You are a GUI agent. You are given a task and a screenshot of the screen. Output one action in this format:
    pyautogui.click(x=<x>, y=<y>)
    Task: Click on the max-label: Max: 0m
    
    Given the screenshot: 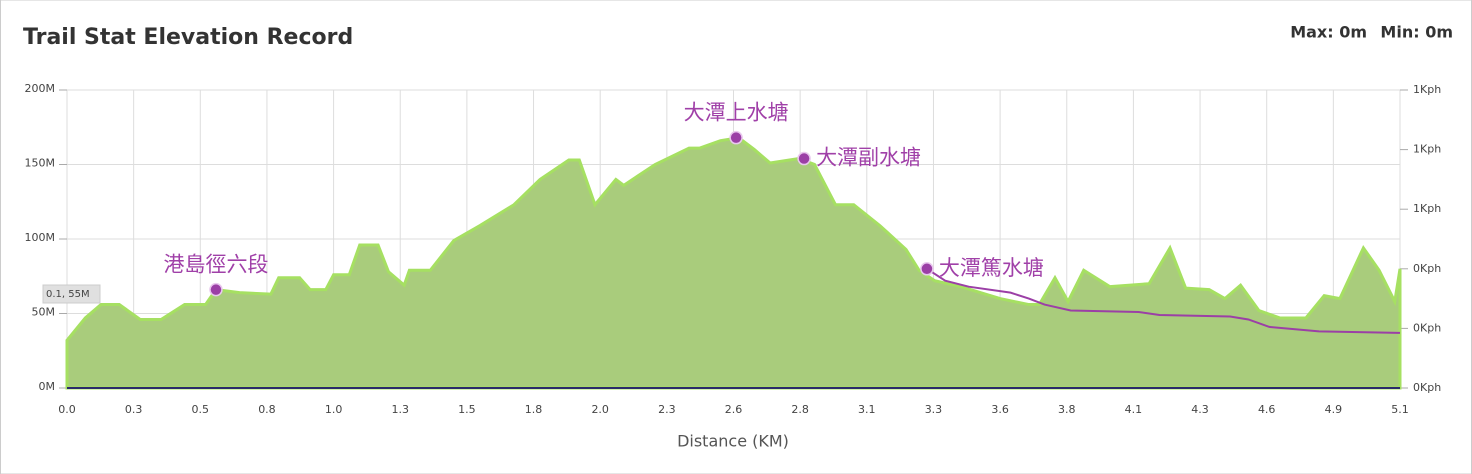 What is the action you would take?
    pyautogui.click(x=1328, y=32)
    